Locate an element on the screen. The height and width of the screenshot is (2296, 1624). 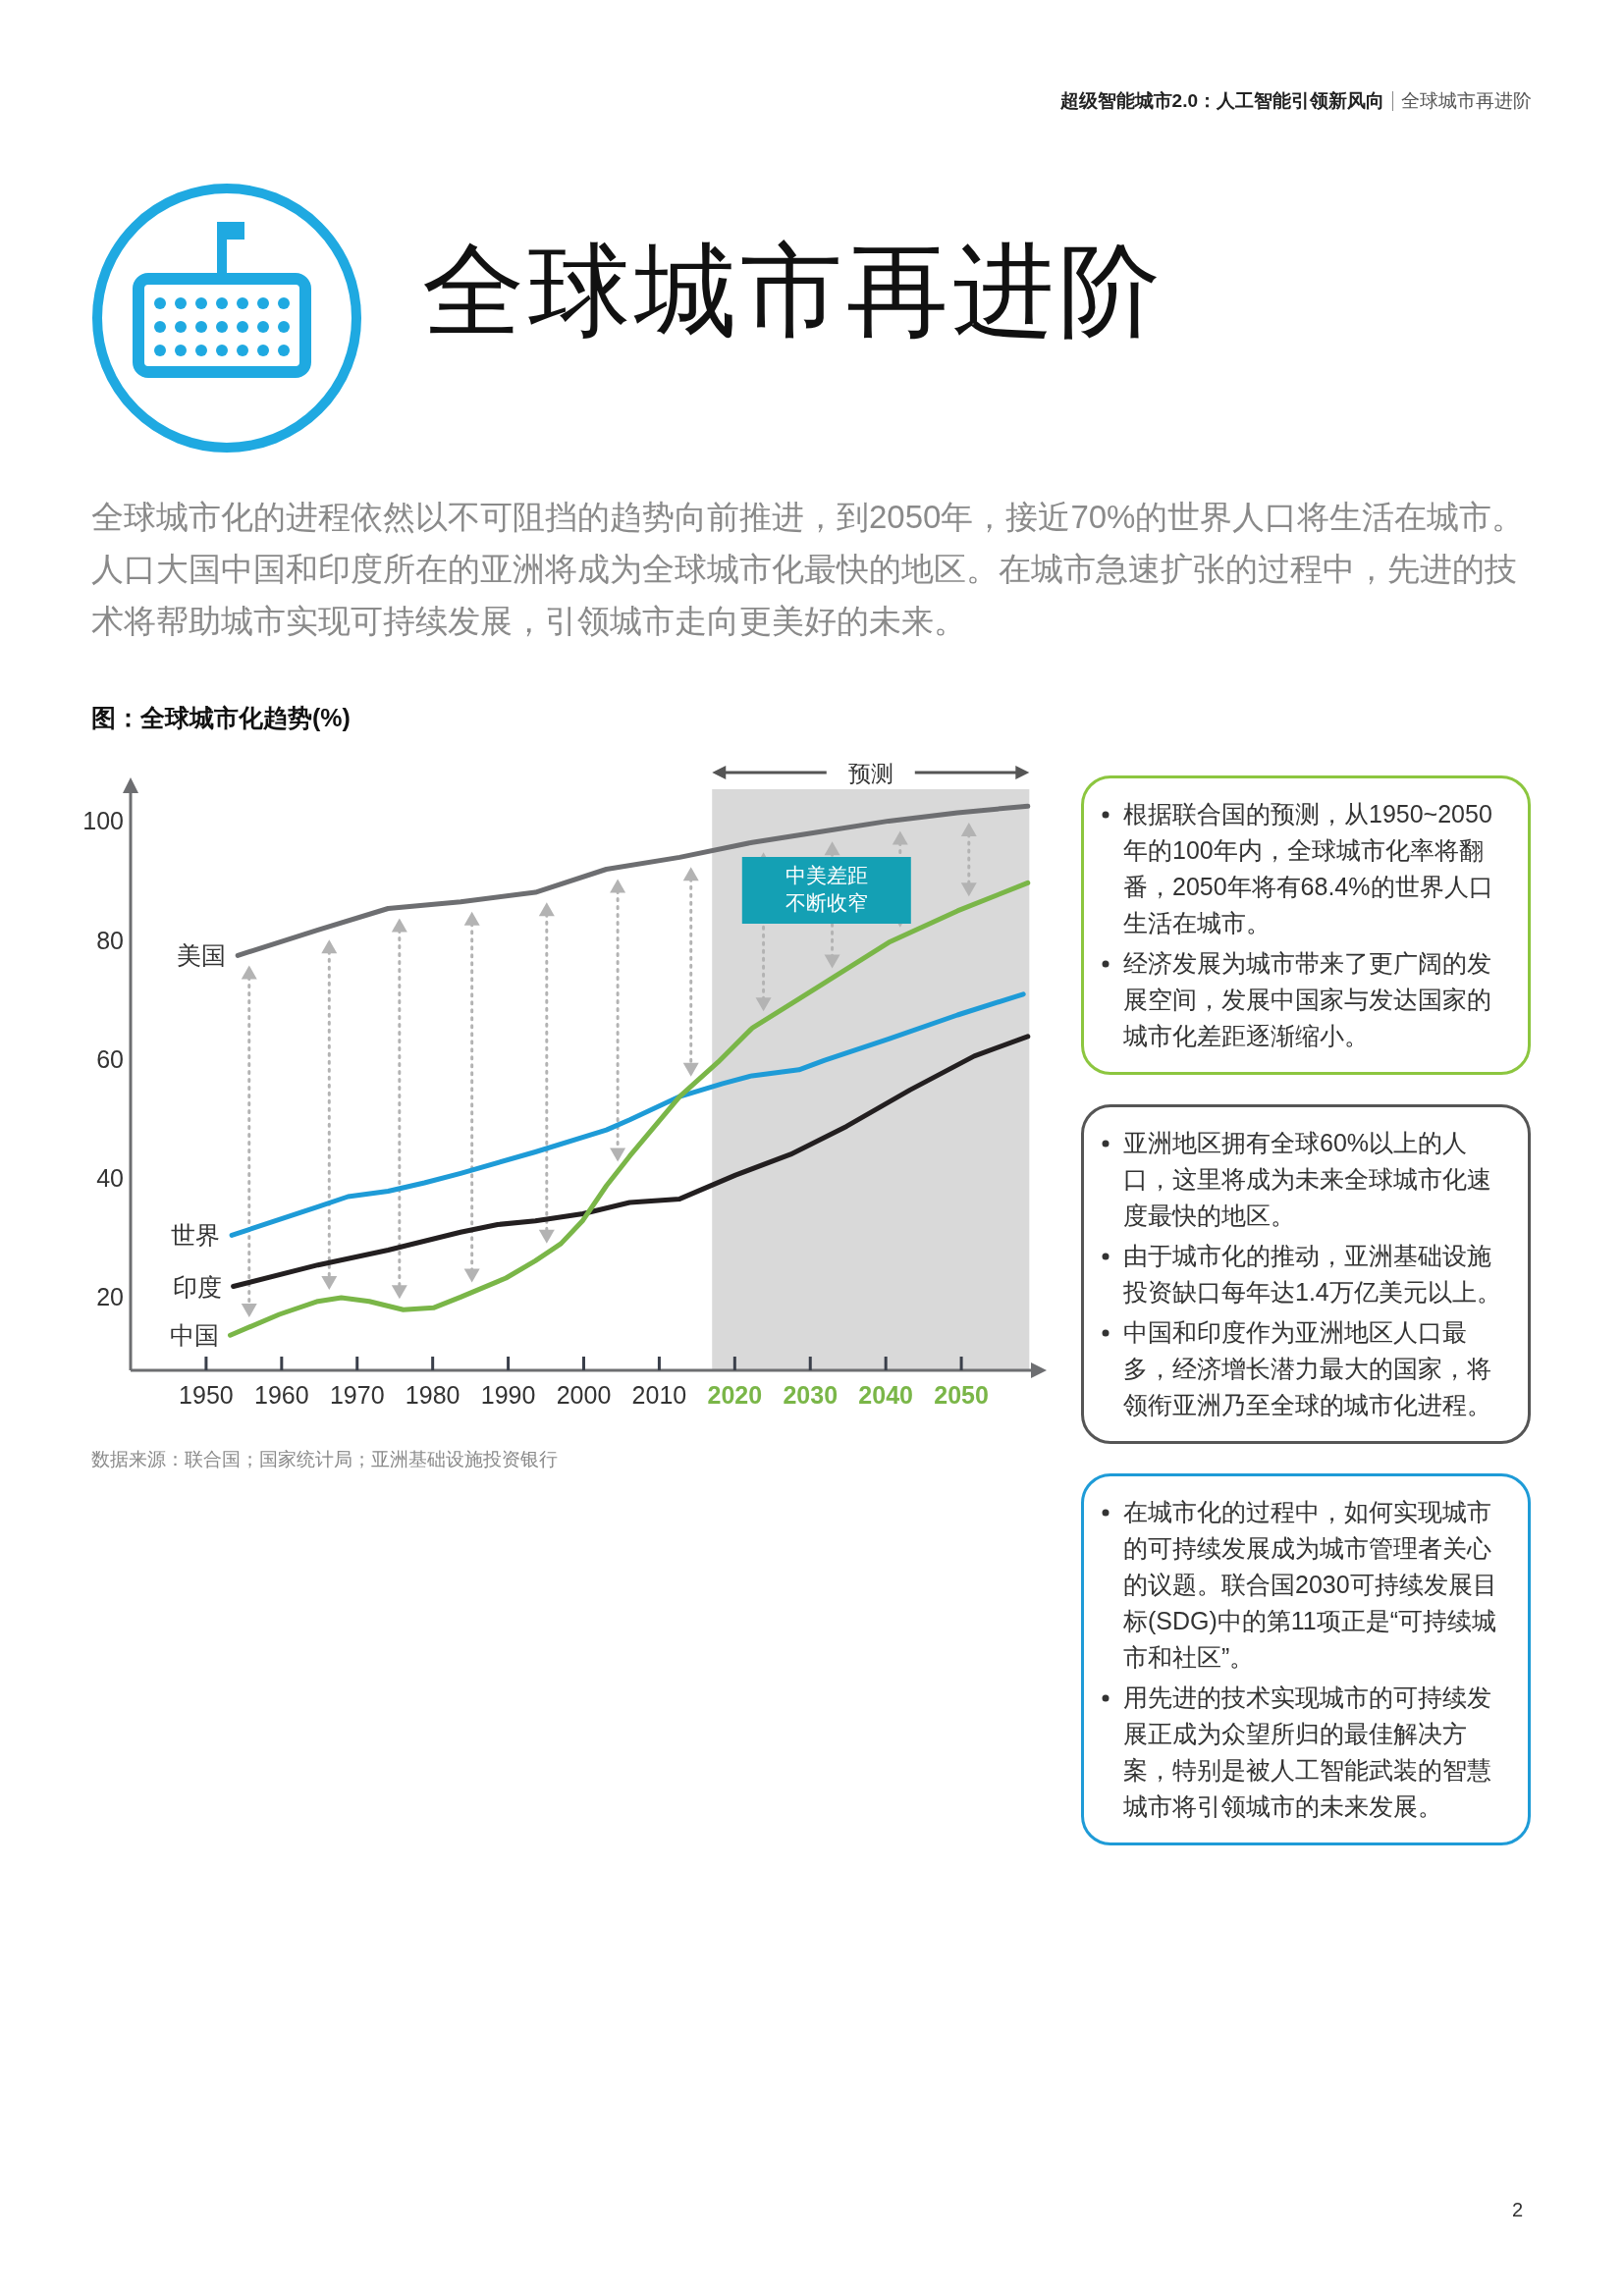
series-label: 印度 is located at coordinates (197, 1287).